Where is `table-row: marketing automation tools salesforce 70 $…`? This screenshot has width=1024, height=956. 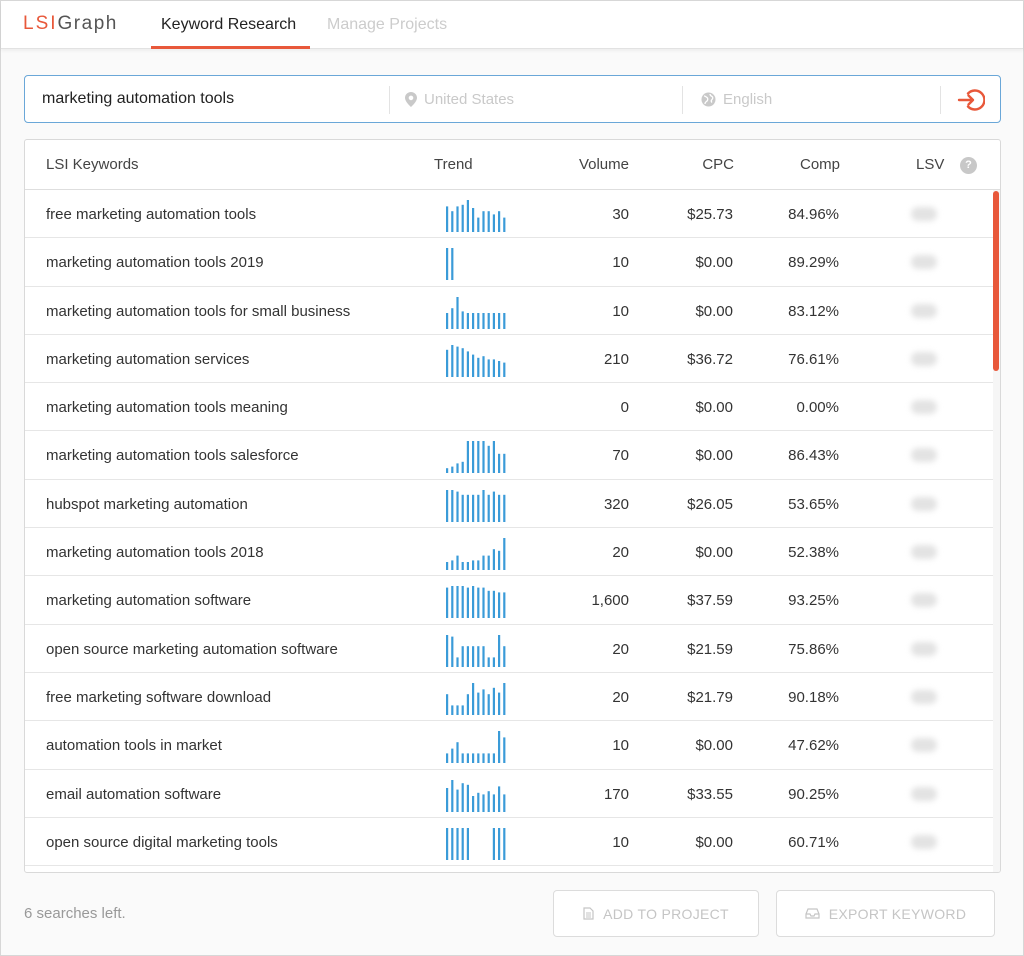
table-row: marketing automation tools salesforce 70 $… is located at coordinates (509, 455).